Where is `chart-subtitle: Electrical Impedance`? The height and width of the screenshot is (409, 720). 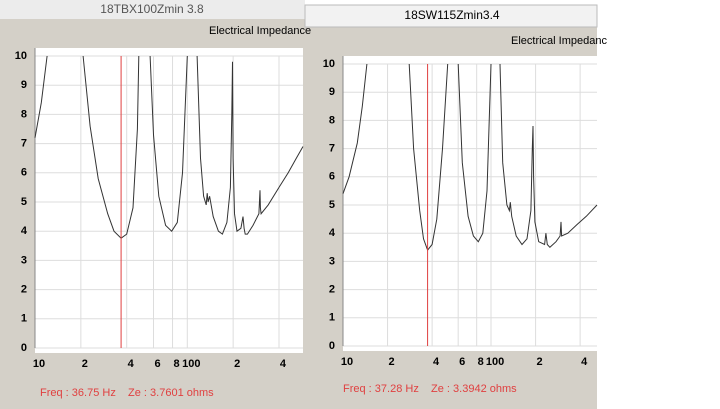
chart-subtitle: Electrical Impedance is located at coordinates (260, 31).